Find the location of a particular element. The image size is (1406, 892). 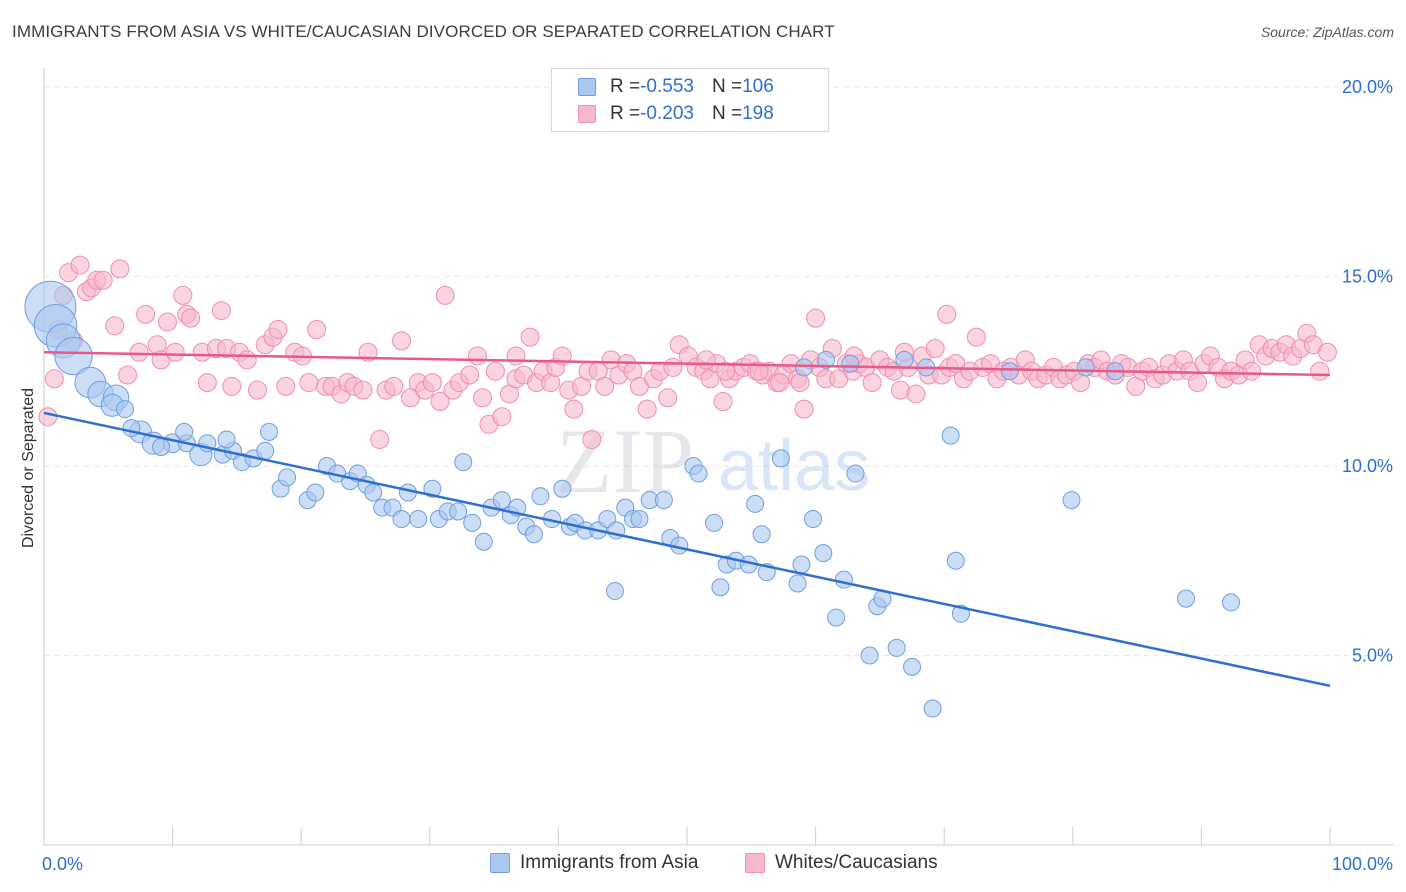

x-tick-label: 0.0% is located at coordinates (62, 864).